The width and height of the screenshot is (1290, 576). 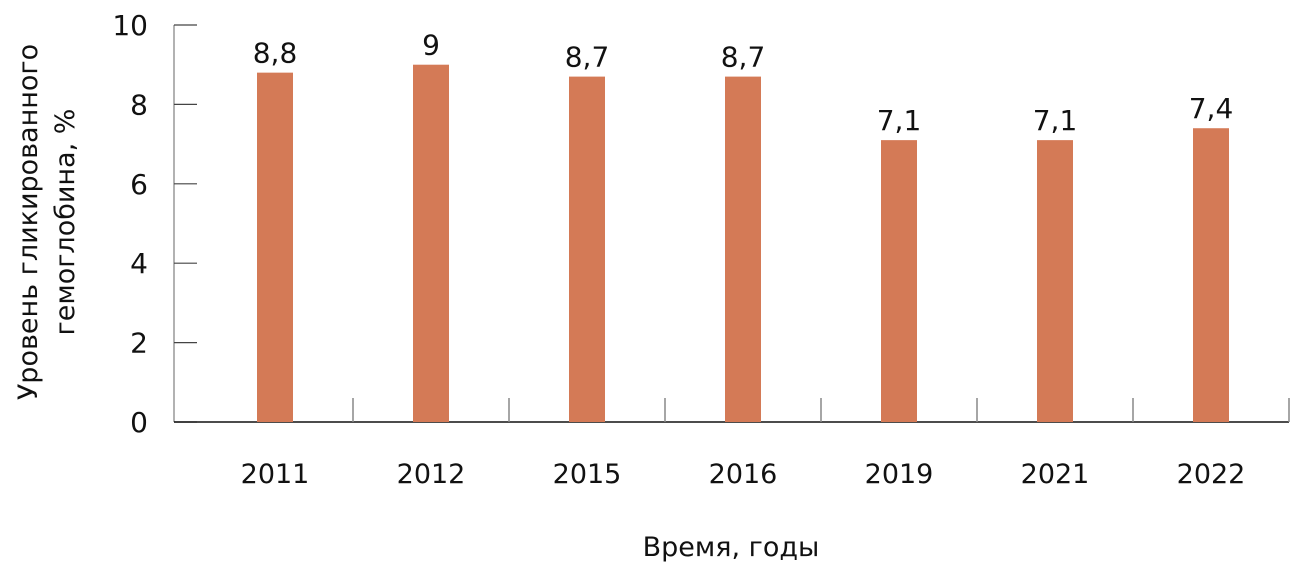 What do you see at coordinates (431, 243) in the screenshot?
I see `bar-2012` at bounding box center [431, 243].